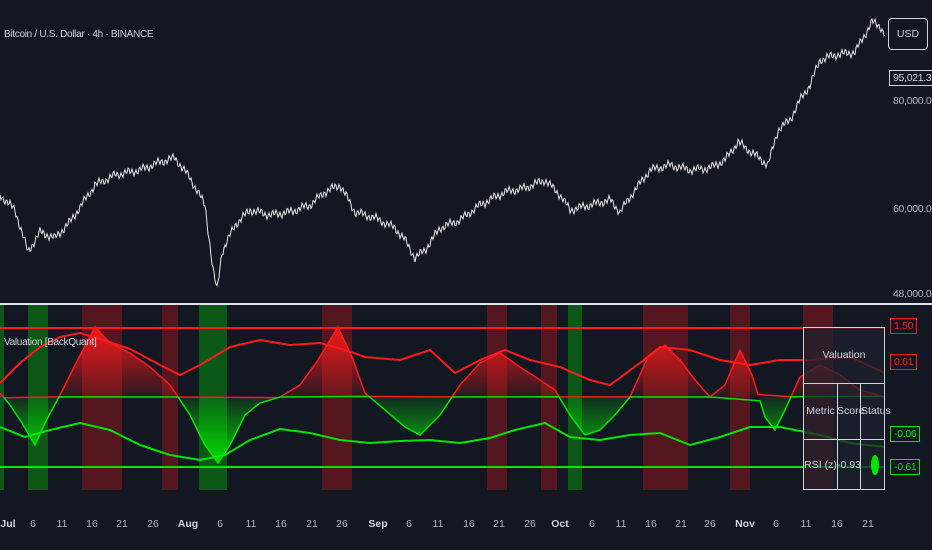 The image size is (932, 550). Describe the element at coordinates (79, 34) in the screenshot. I see `symbol-title: Bitcoin / U.S. Dollar · 4h · BINANCE` at that location.